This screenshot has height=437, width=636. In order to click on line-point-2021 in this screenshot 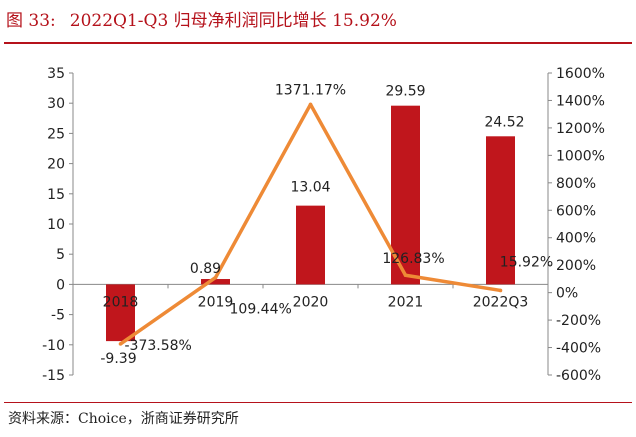, I will do `click(405, 275)`.